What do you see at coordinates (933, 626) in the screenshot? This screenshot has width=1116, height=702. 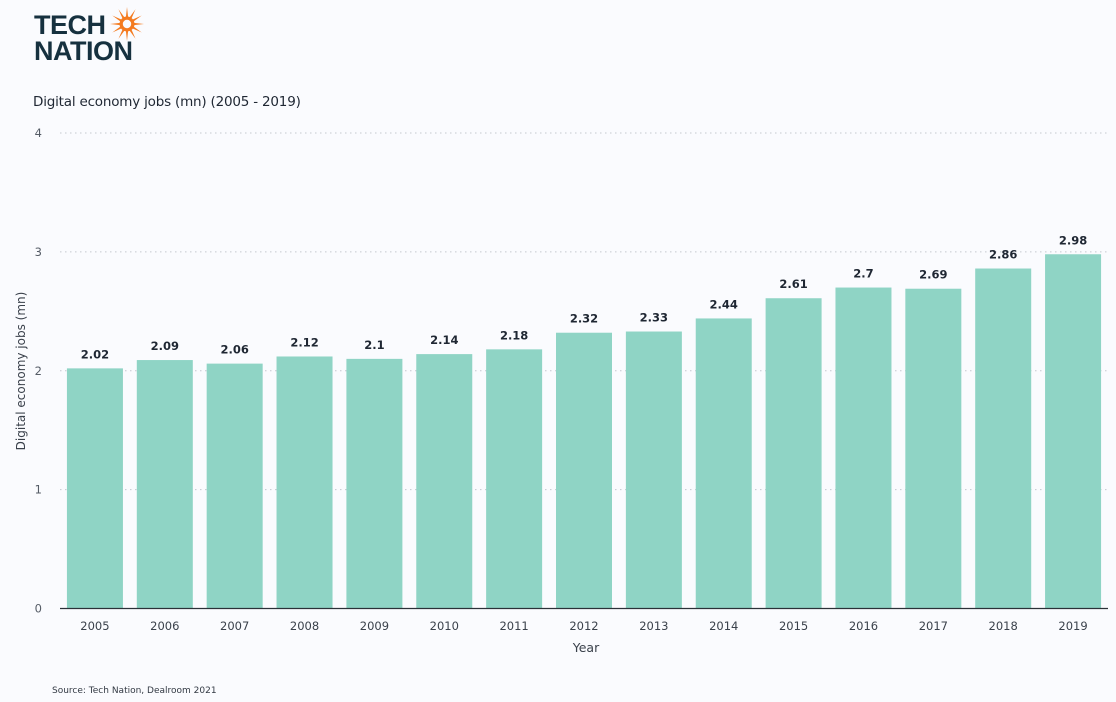 I see `x-tick-label: 2017` at bounding box center [933, 626].